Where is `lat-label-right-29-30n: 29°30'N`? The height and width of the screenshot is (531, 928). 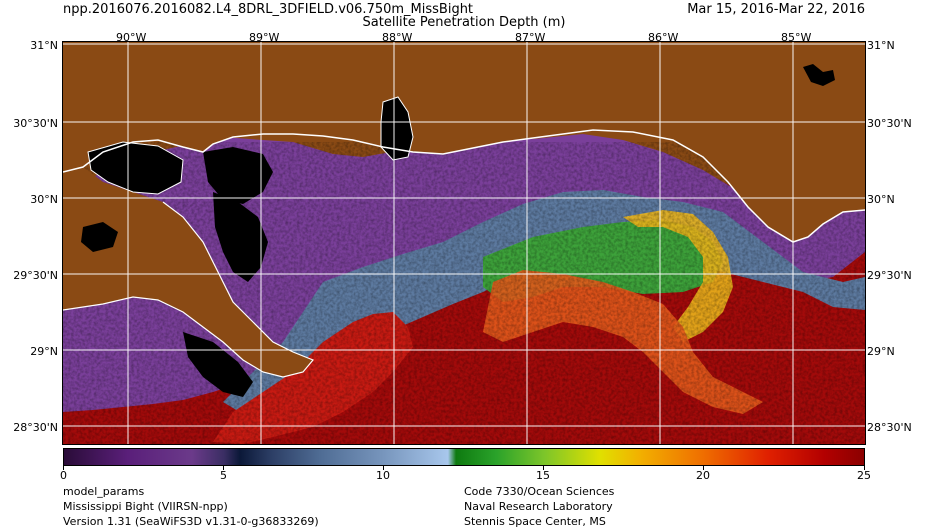 lat-label-right-29-30n: 29°30'N is located at coordinates (889, 275).